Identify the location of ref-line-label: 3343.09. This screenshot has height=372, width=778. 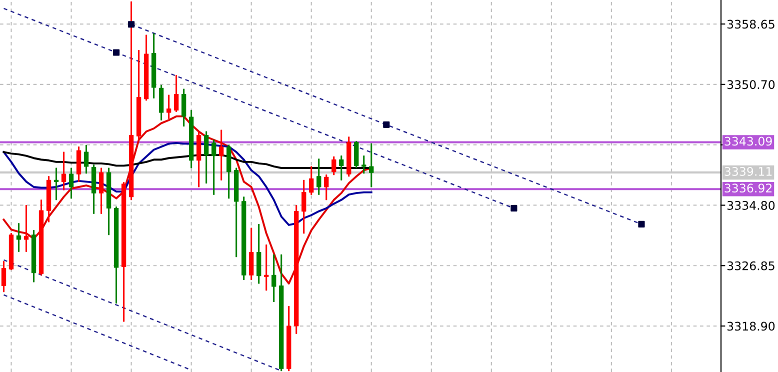
(748, 141).